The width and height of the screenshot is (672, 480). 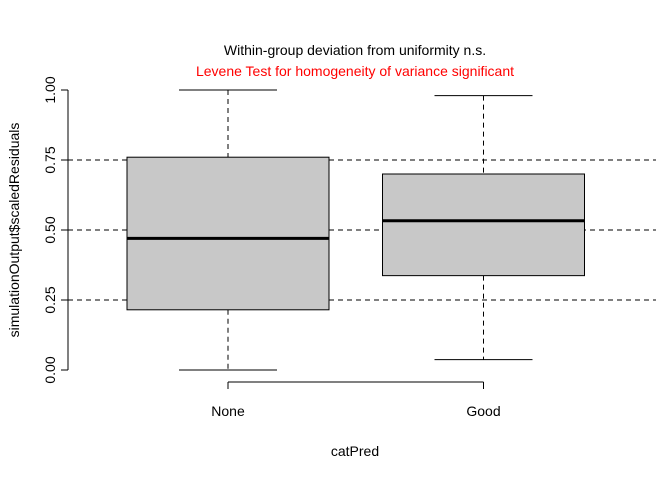 What do you see at coordinates (50, 369) in the screenshot?
I see `y-tick-label: 0.00` at bounding box center [50, 369].